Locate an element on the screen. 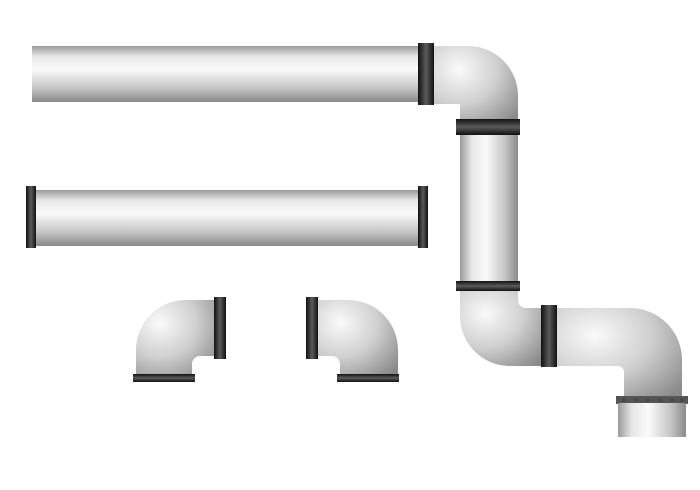 The image size is (700, 490). pipe-coupling is located at coordinates (652, 420).